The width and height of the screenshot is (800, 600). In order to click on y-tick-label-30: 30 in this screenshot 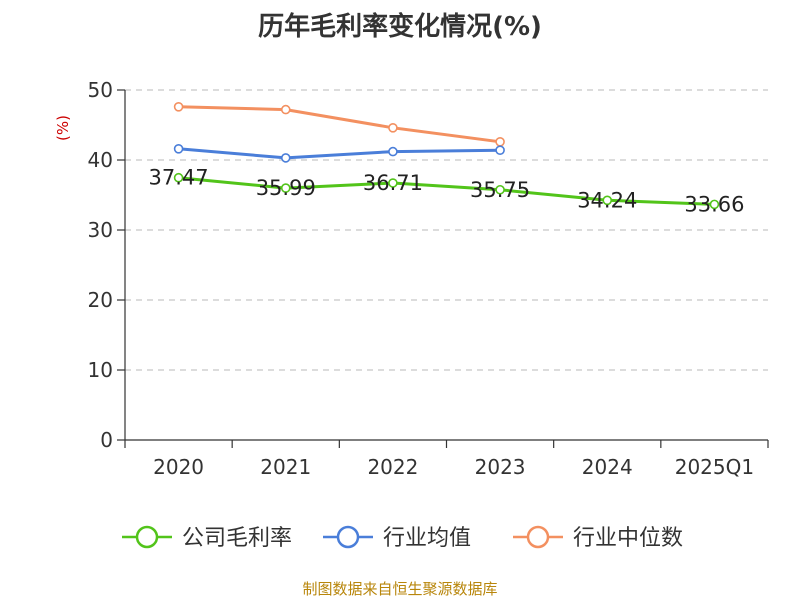, I will do `click(100, 230)`.